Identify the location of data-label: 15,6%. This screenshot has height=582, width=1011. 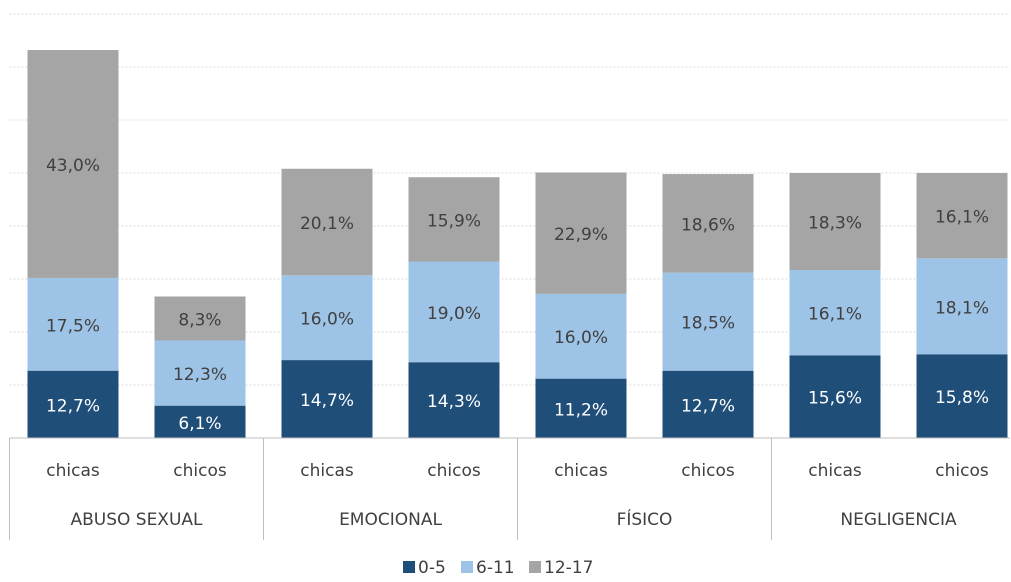
(835, 399).